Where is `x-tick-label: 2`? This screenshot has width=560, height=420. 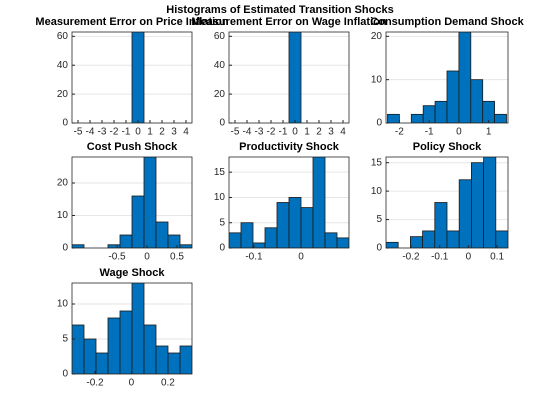
x-tick-label: 2 is located at coordinates (162, 132).